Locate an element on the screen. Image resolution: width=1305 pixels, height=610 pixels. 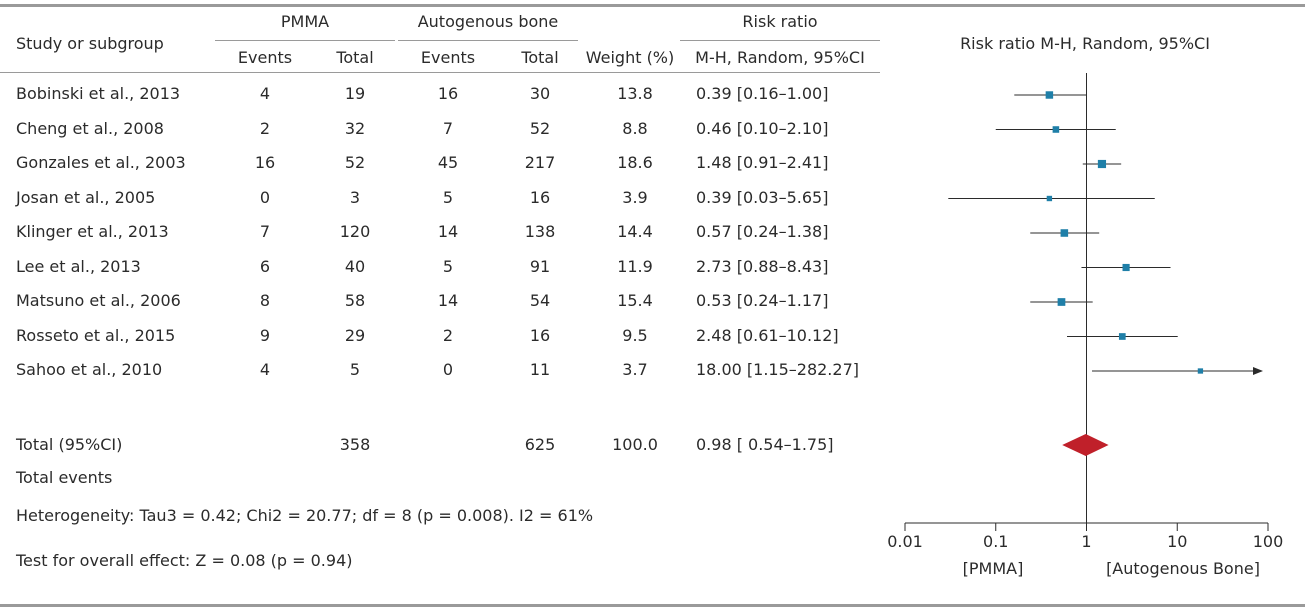
total-autogenous: 54 is located at coordinates (540, 300).